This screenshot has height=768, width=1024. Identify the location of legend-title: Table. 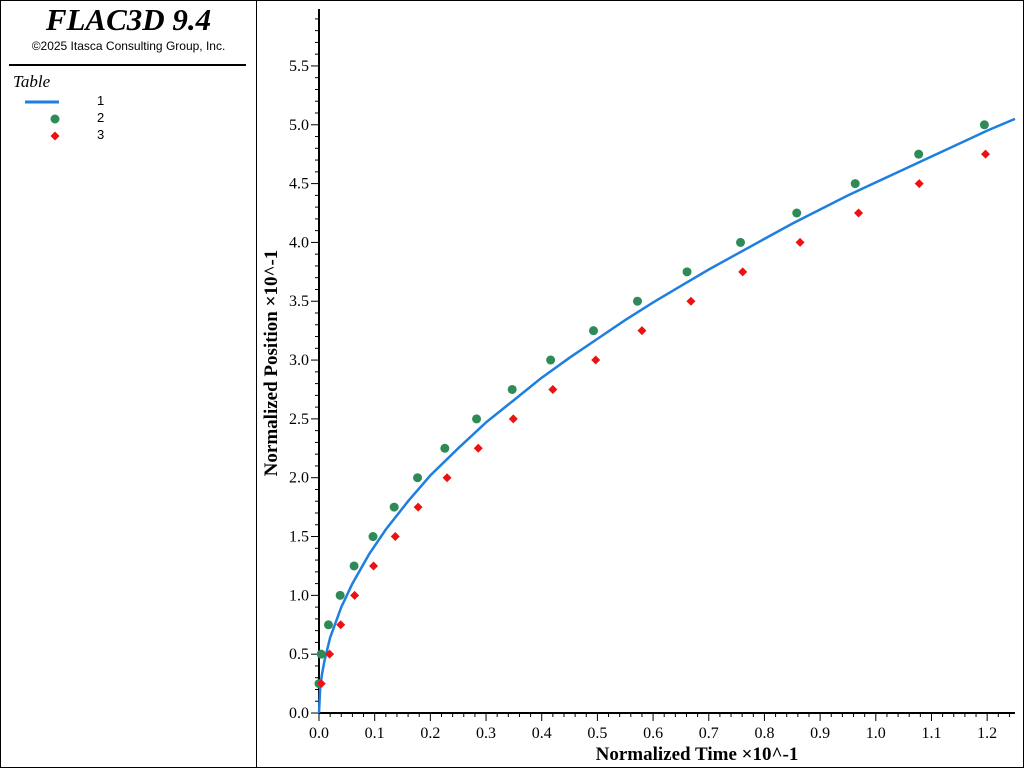
(32, 81).